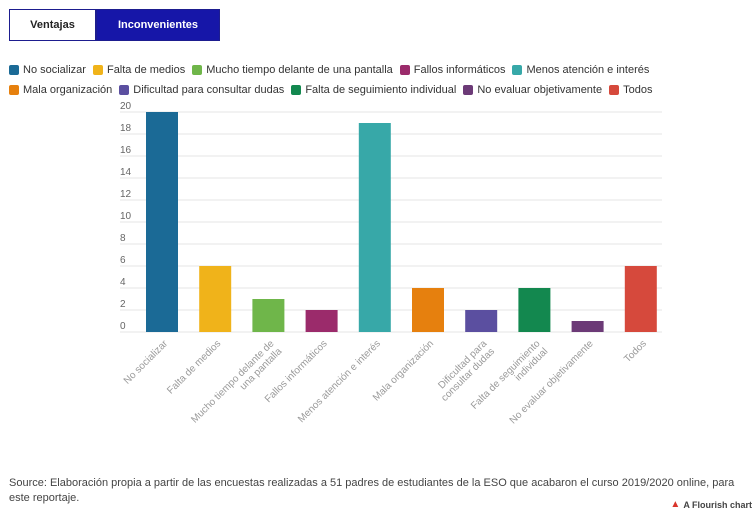 The image size is (756, 516). What do you see at coordinates (123, 238) in the screenshot?
I see `y-tick-label: 8` at bounding box center [123, 238].